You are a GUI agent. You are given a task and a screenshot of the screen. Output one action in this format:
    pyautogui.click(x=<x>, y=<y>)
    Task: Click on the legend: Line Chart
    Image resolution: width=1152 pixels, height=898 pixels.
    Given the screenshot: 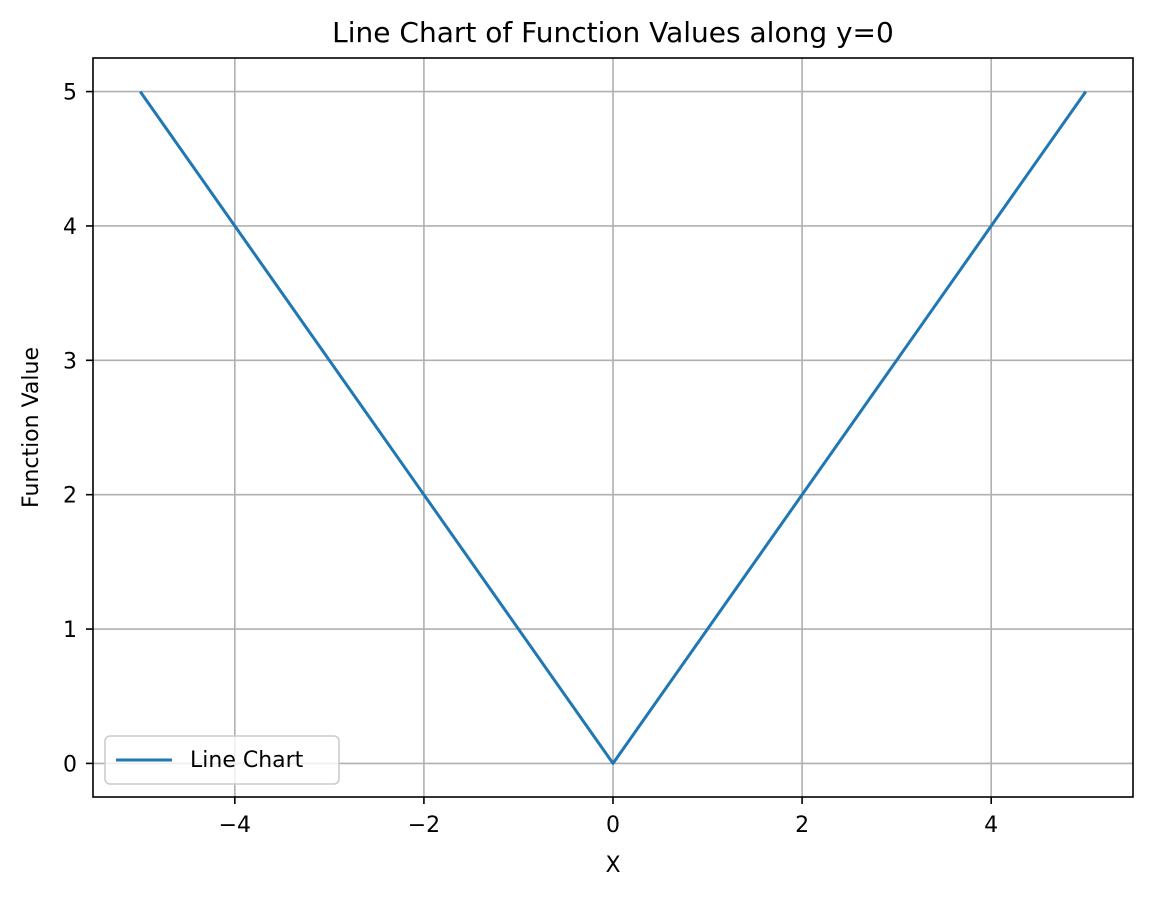 What is the action you would take?
    pyautogui.click(x=222, y=760)
    